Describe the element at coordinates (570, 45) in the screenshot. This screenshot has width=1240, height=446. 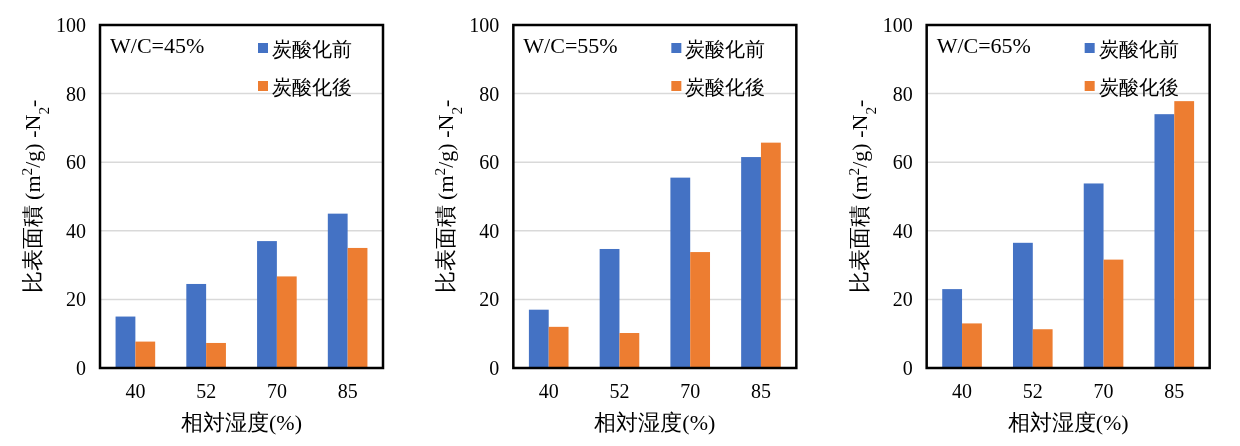
I see `annotation: W/C=55%` at that location.